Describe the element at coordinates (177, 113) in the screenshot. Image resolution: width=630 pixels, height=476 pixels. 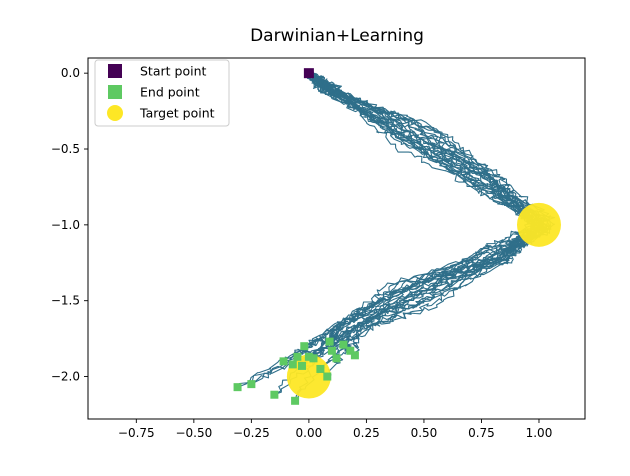
I see `legend-label: Target point` at that location.